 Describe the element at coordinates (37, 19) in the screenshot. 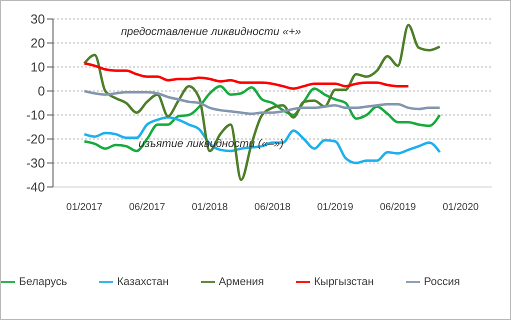

I see `y-tick-label: 30` at that location.